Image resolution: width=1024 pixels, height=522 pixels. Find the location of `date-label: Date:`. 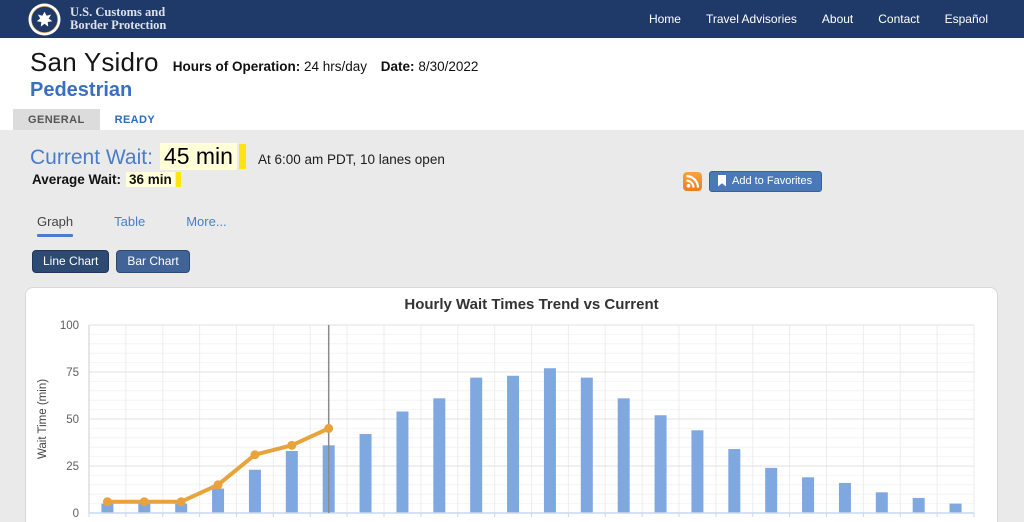

date-label: Date: is located at coordinates (397, 66).